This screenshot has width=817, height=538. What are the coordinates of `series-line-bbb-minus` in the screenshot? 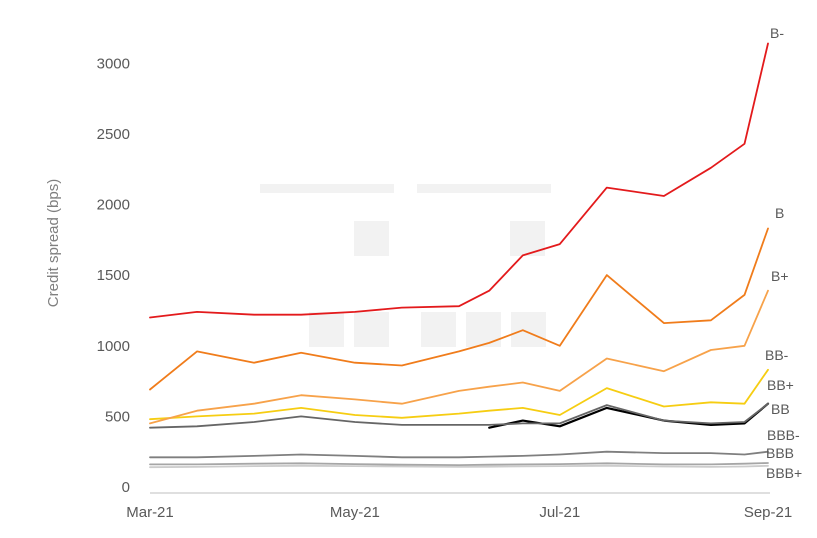 It's located at (459, 454).